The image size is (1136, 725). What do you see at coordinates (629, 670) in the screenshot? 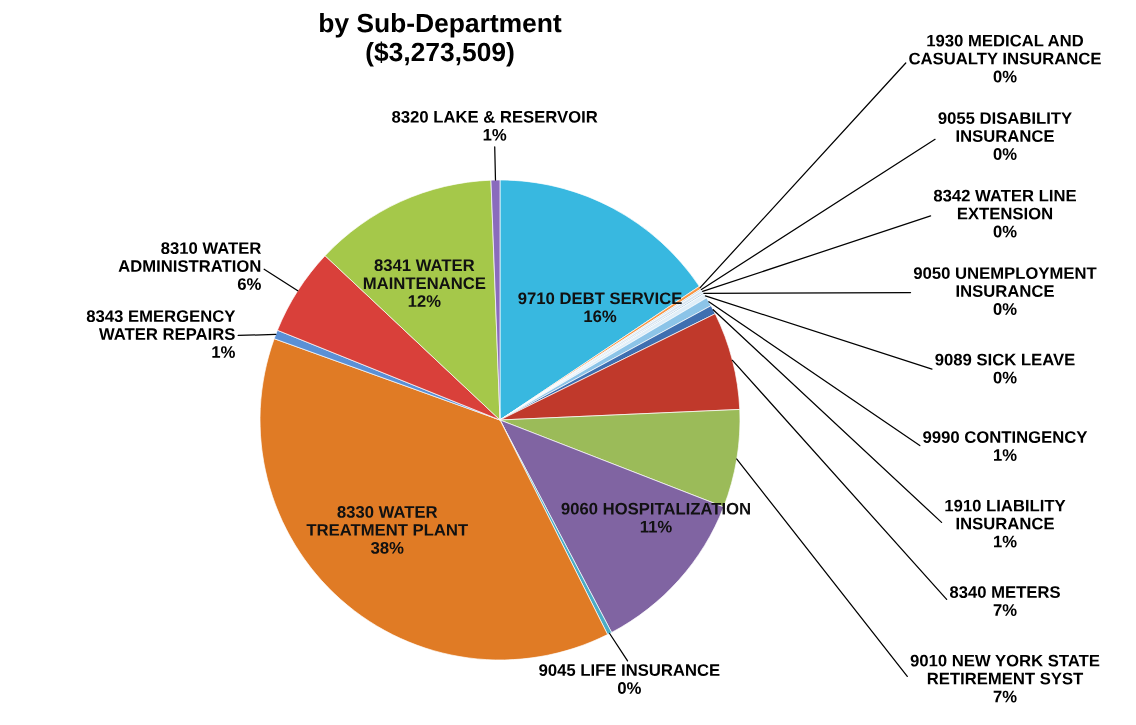
I see `slice-label: 9045 LIFE INSURANCE` at bounding box center [629, 670].